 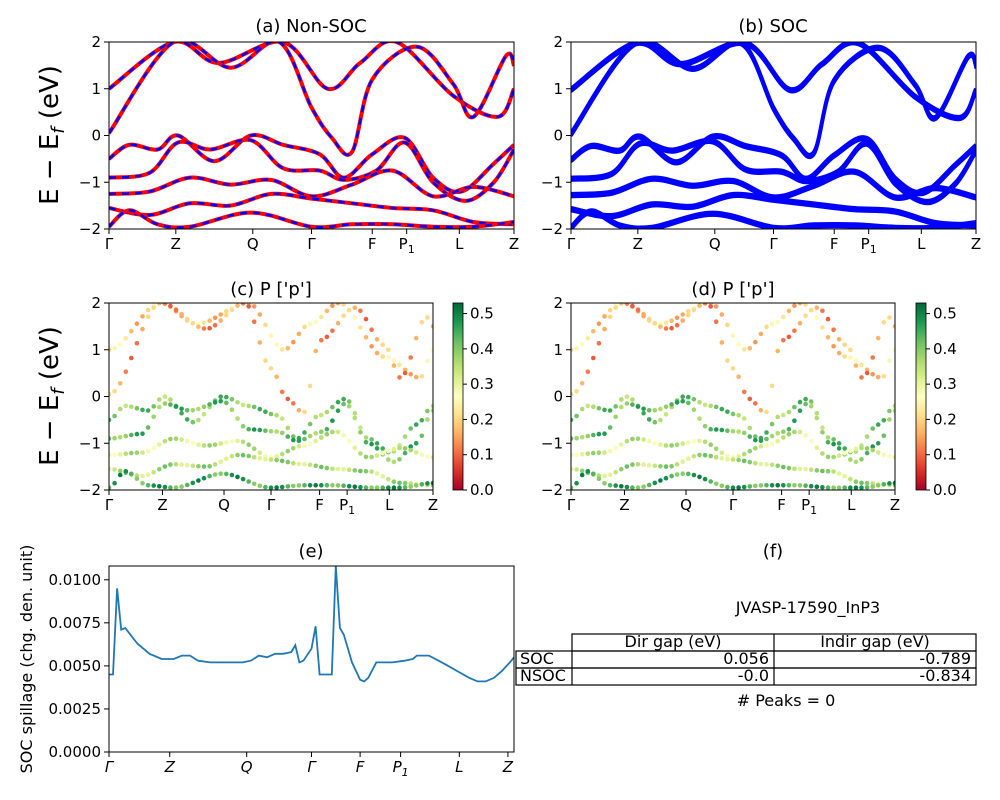 I want to click on panel-e-xtick-label-2: Q, so click(x=247, y=767).